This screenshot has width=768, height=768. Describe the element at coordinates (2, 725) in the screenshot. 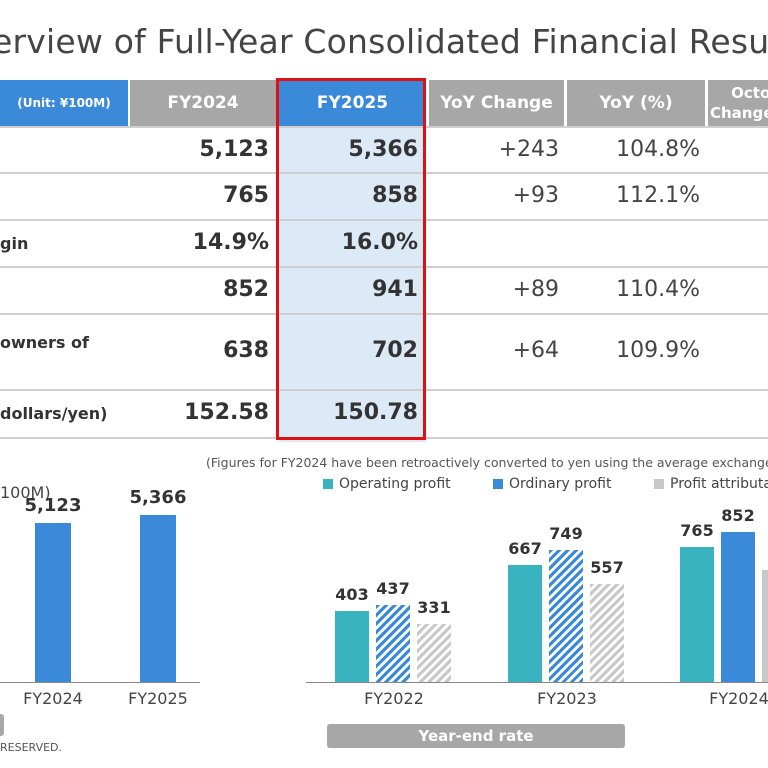

I see `left-pill` at that location.